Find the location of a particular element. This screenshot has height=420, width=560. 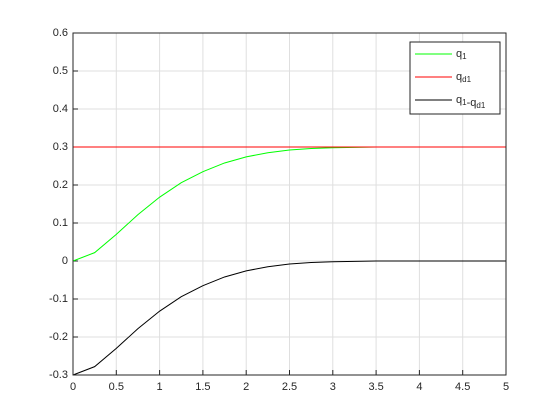

legend-box is located at coordinates (455, 78).